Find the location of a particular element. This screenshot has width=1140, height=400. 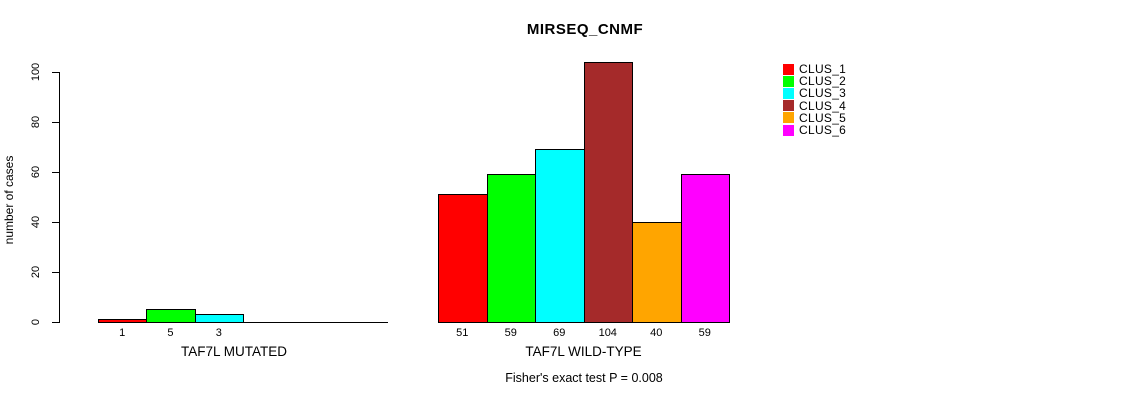

group-label: TAF7L WILD-TYPE is located at coordinates (583, 351).